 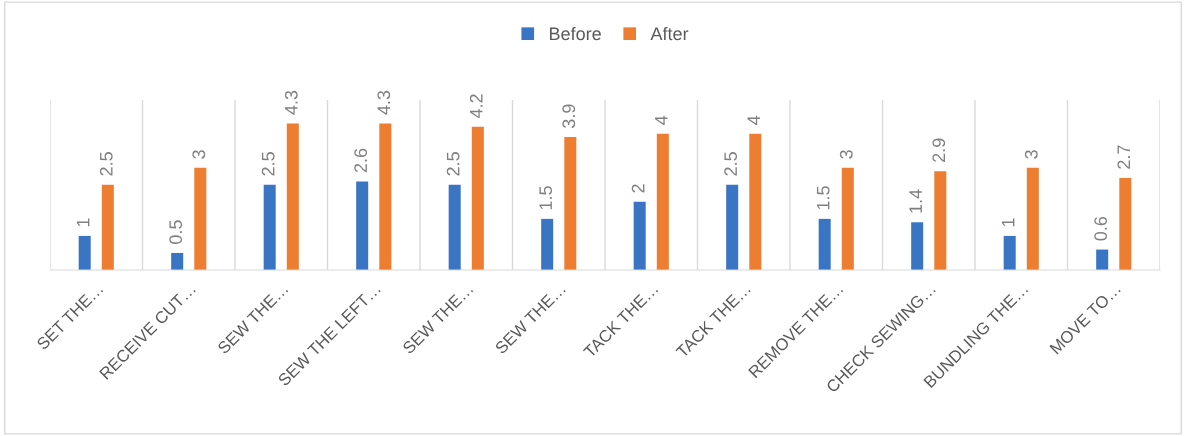 I want to click on data-label: 4.2, so click(x=476, y=106).